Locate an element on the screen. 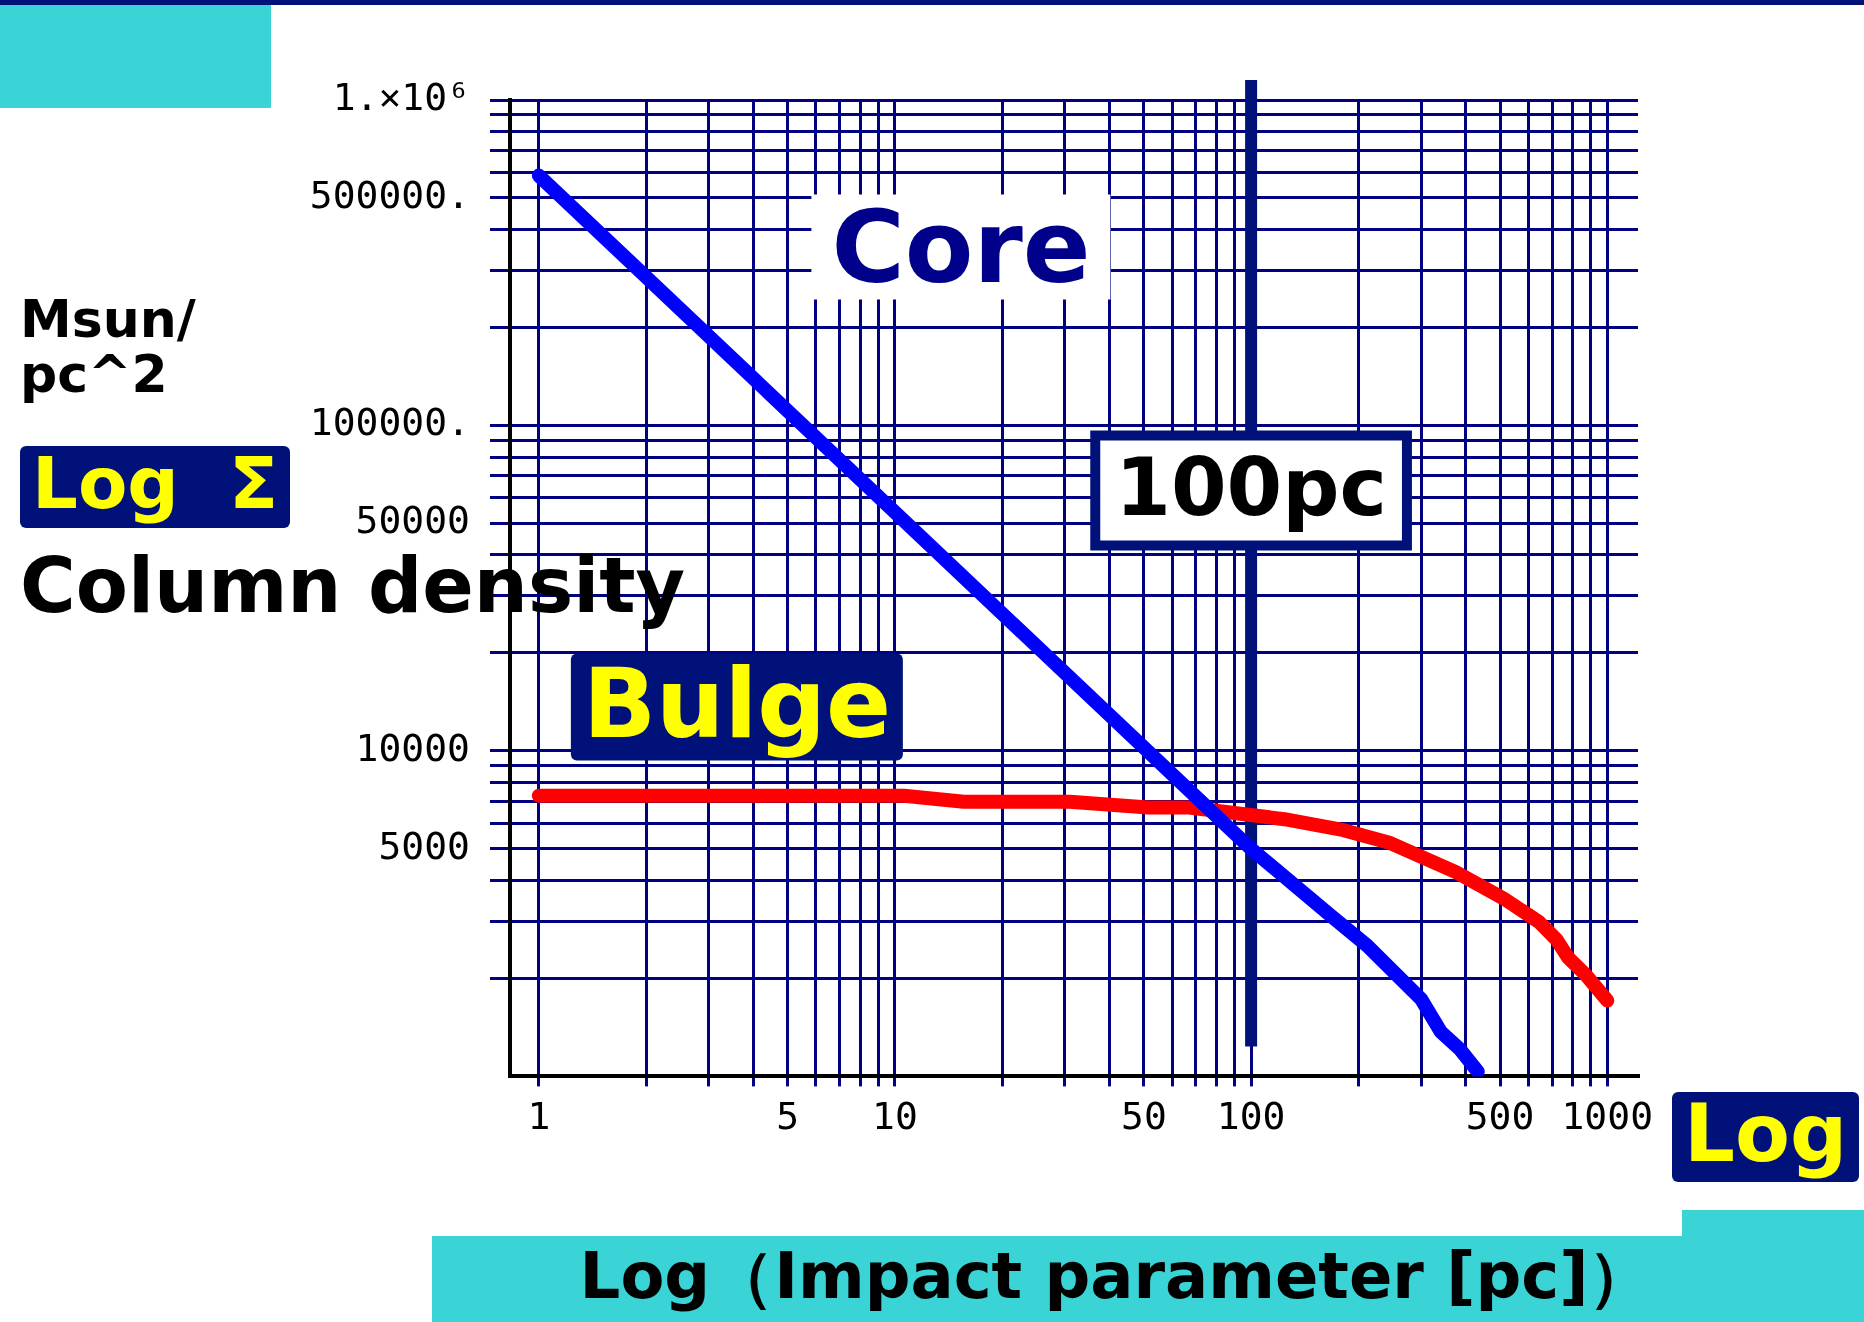 The width and height of the screenshot is (1864, 1322). x-tick-label: 10 is located at coordinates (895, 1116).